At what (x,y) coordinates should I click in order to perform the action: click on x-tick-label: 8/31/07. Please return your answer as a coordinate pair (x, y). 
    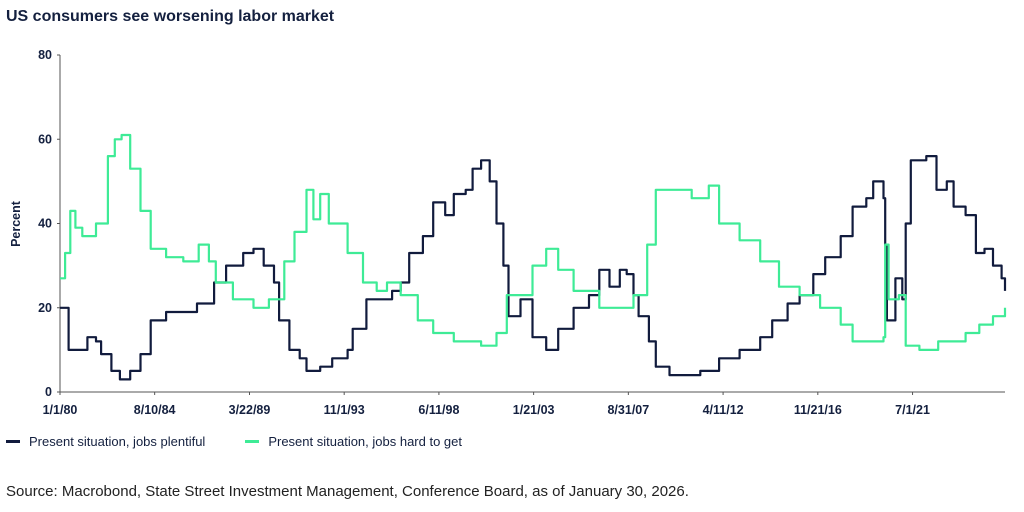
    Looking at the image, I should click on (628, 410).